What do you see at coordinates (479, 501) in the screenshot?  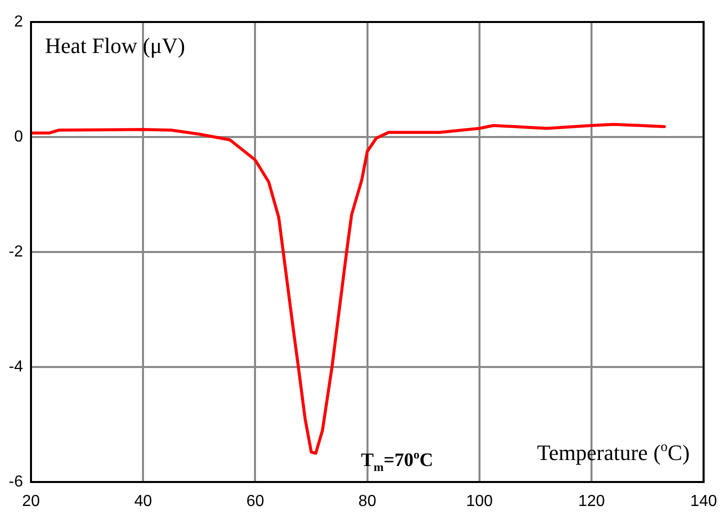 I see `x-tick-label: 100` at bounding box center [479, 501].